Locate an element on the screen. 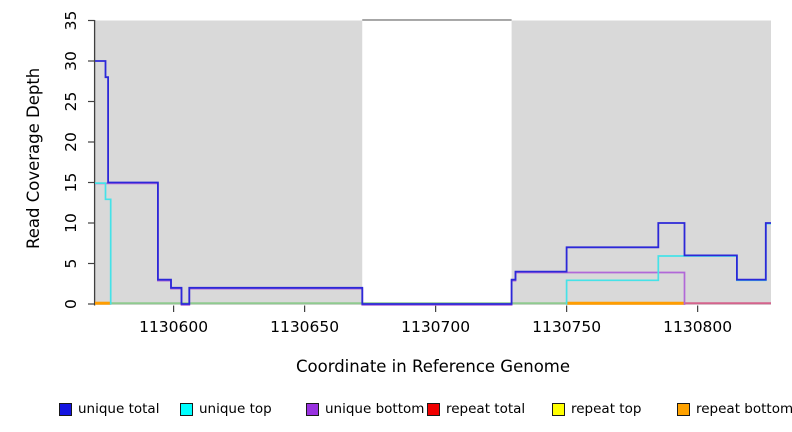  x-axis-tick-label: 1130800 is located at coordinates (697, 327).